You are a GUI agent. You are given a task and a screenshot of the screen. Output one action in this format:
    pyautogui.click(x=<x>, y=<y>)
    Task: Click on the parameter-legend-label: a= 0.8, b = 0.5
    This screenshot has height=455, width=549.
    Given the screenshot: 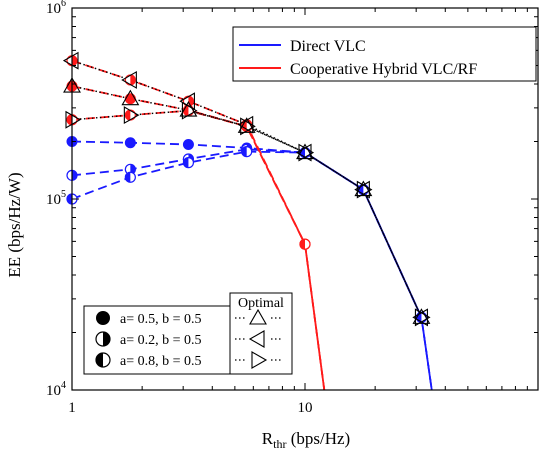 What is the action you would take?
    pyautogui.click(x=161, y=361)
    